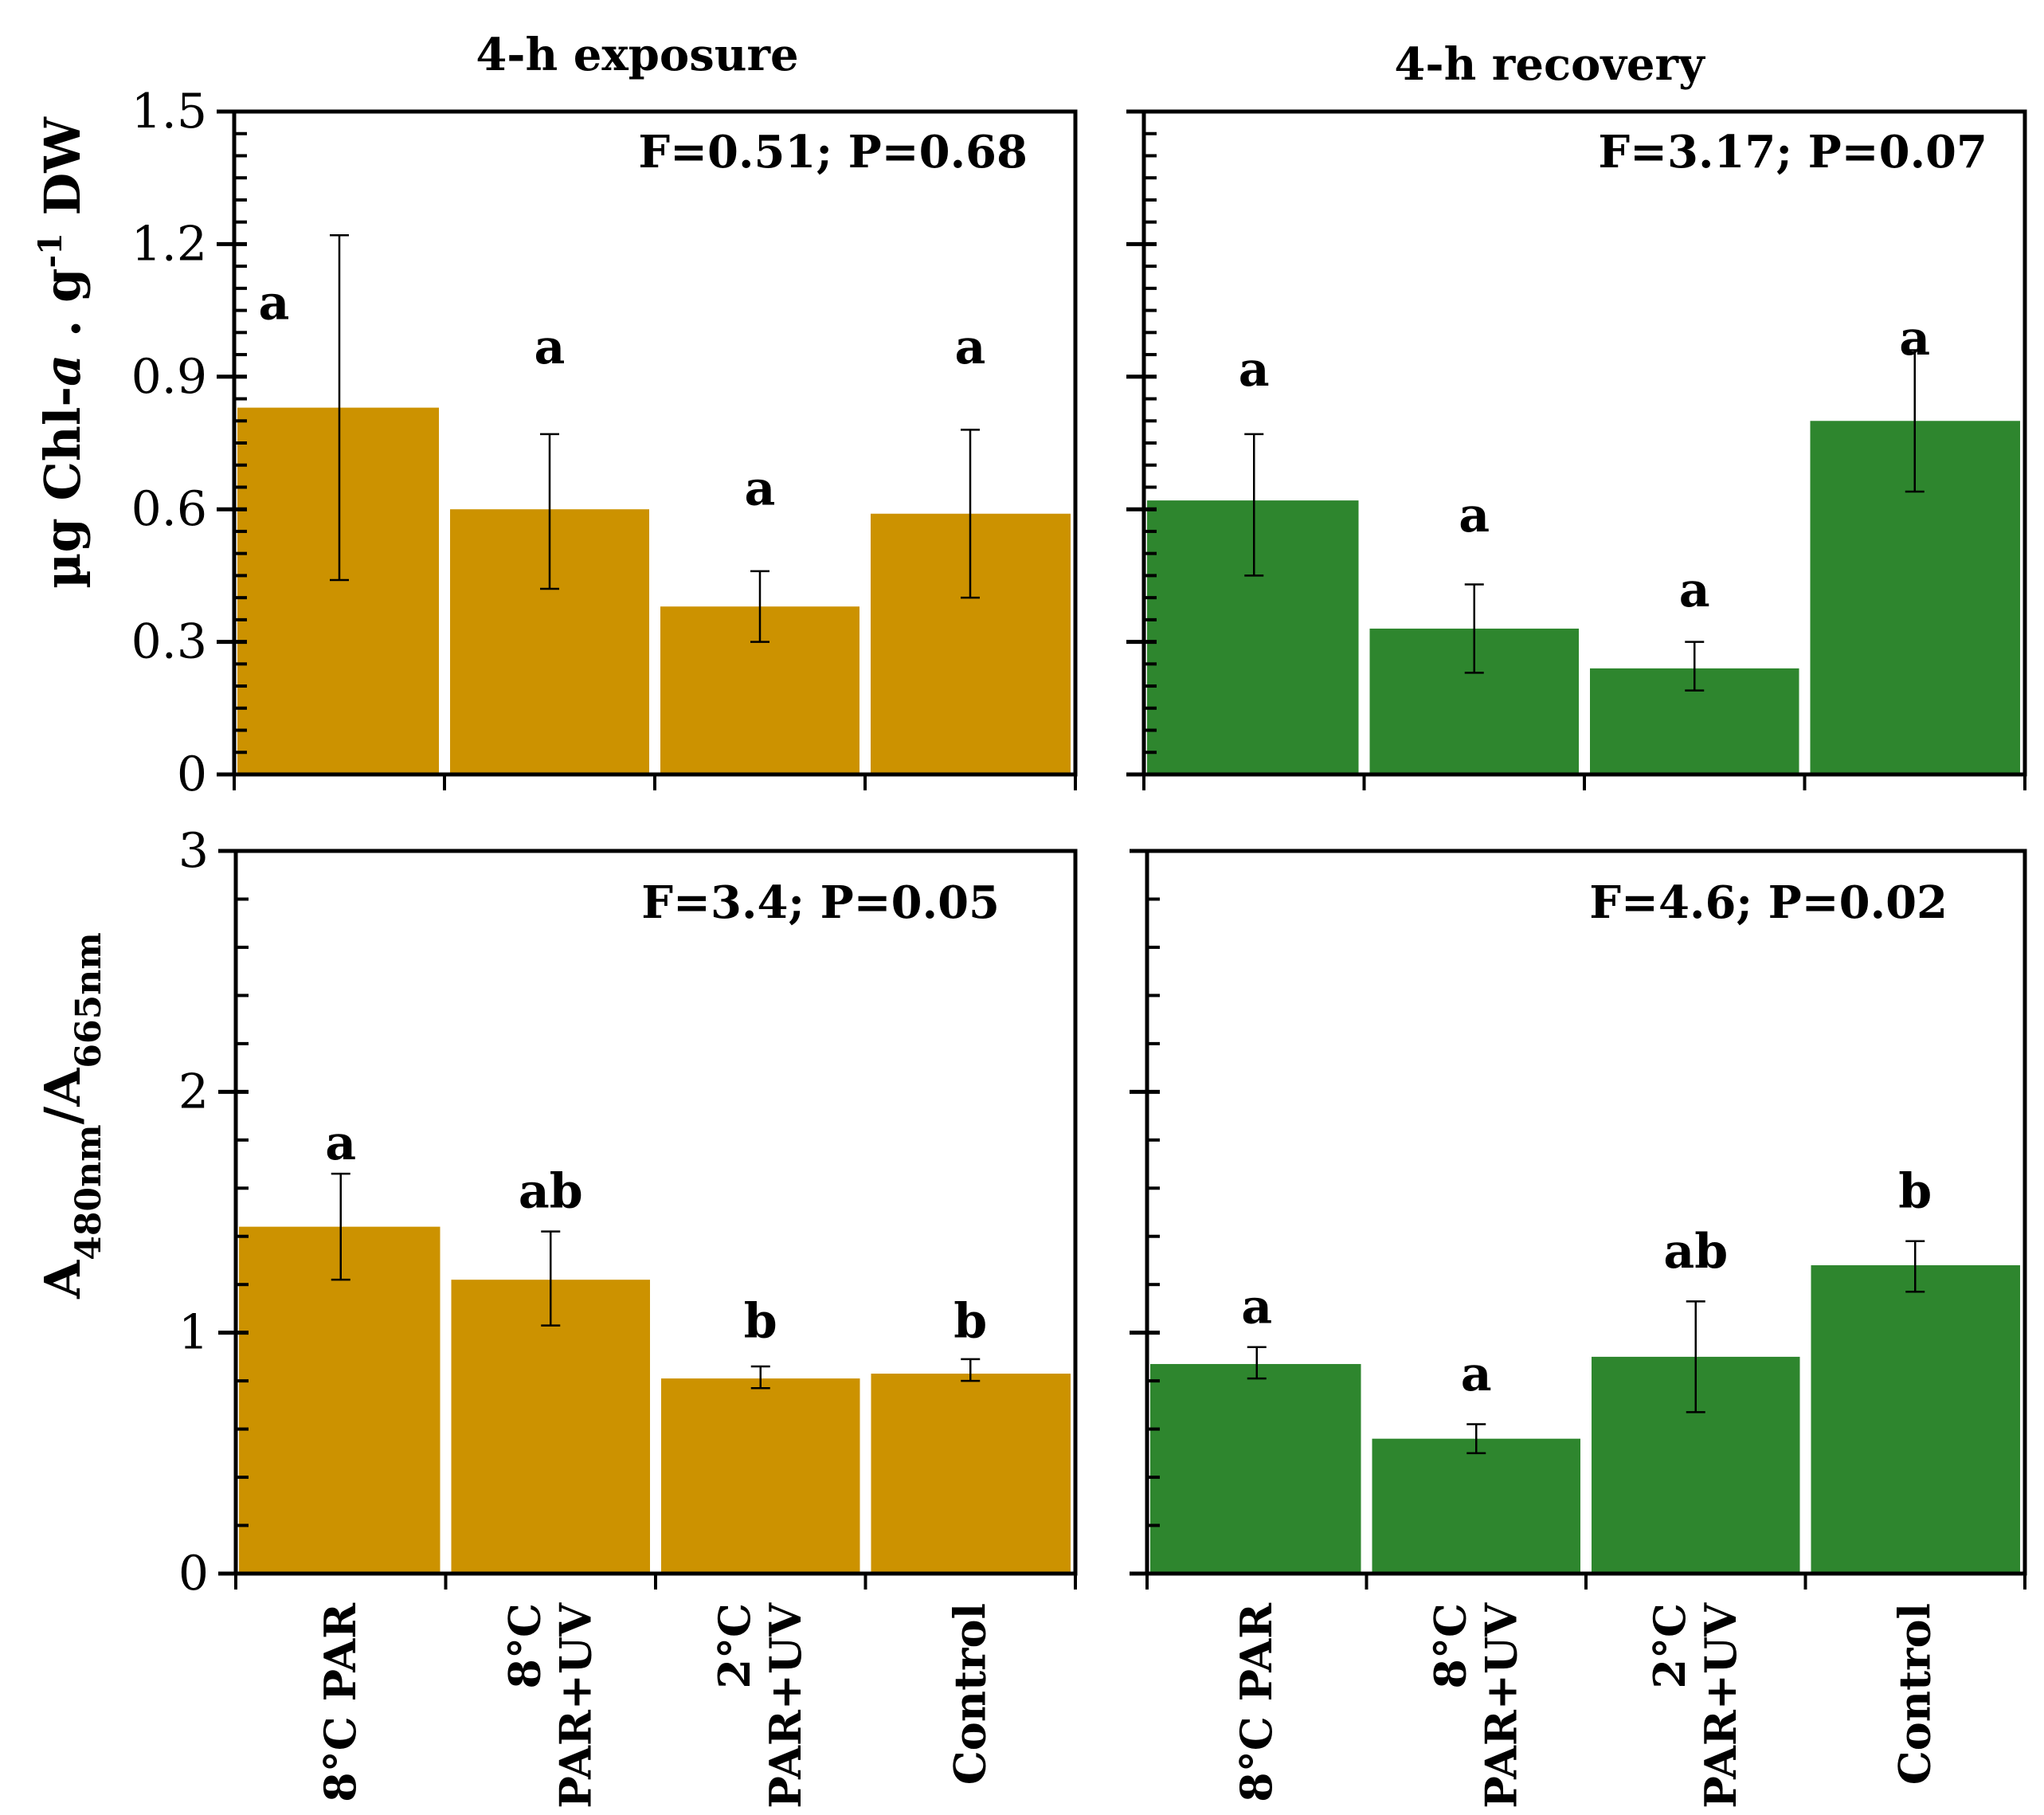 The width and height of the screenshot is (2044, 1815). I want to click on ylabel-absorbance-ratio: A480nm/A665nm, so click(71, 1116).